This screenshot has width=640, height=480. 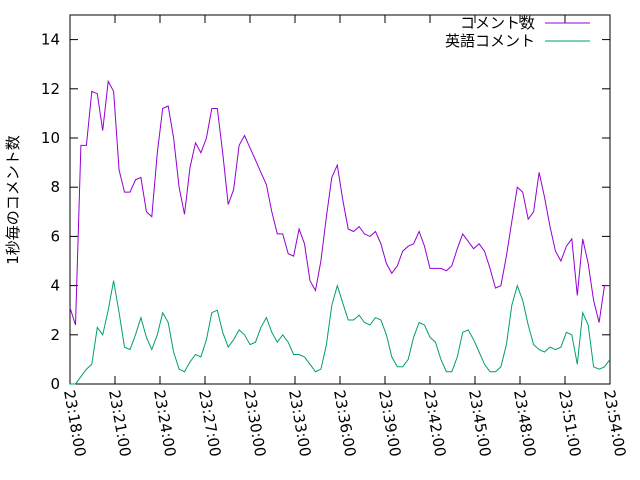 What do you see at coordinates (55, 187) in the screenshot?
I see `y-tick-label: 8` at bounding box center [55, 187].